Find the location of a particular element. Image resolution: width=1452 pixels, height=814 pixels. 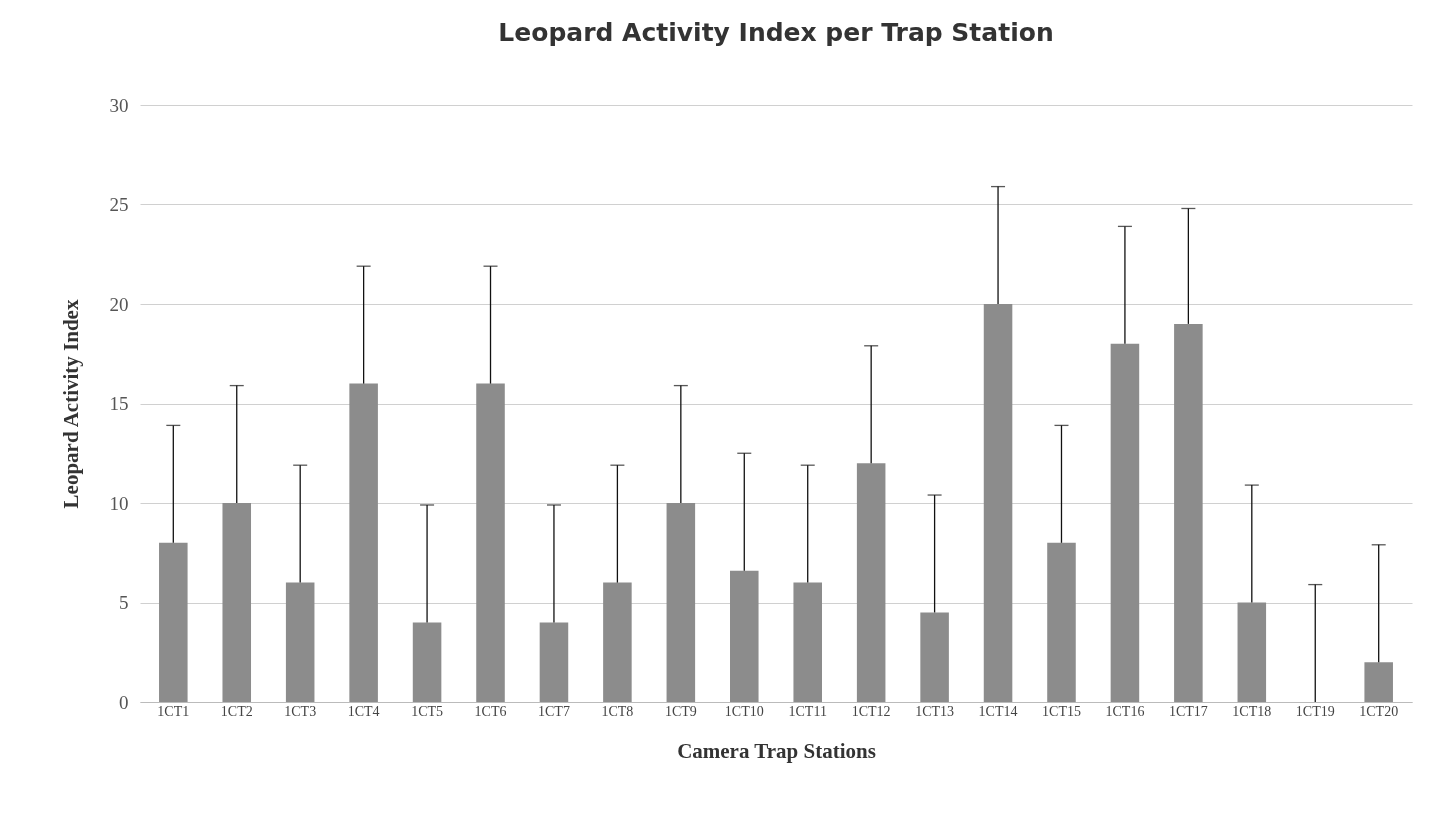

y-tick-label: 15 is located at coordinates (119, 403).